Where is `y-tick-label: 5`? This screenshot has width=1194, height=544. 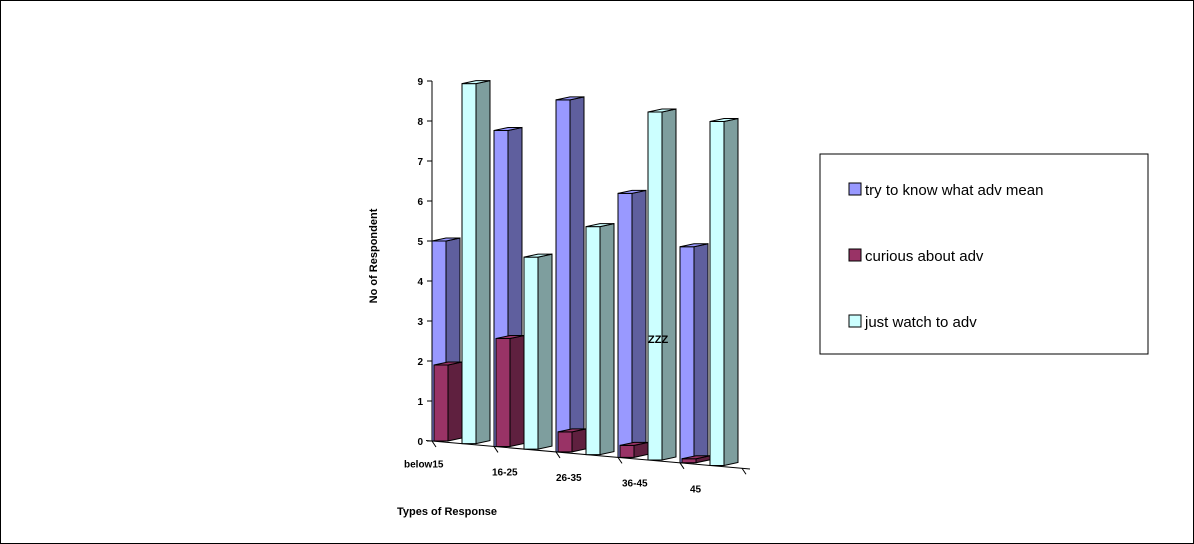
y-tick-label: 5 is located at coordinates (420, 242).